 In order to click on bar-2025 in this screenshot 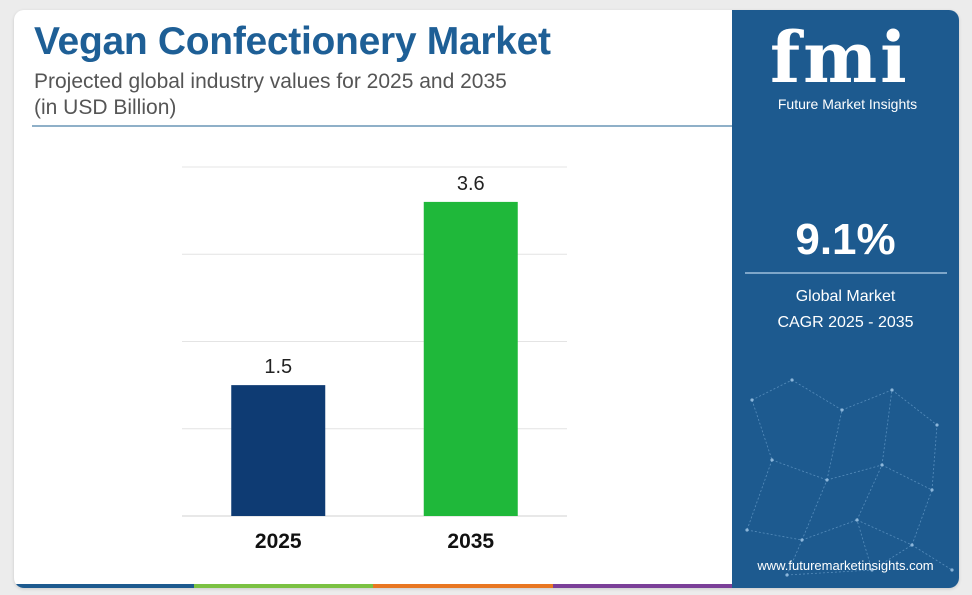, I will do `click(278, 450)`.